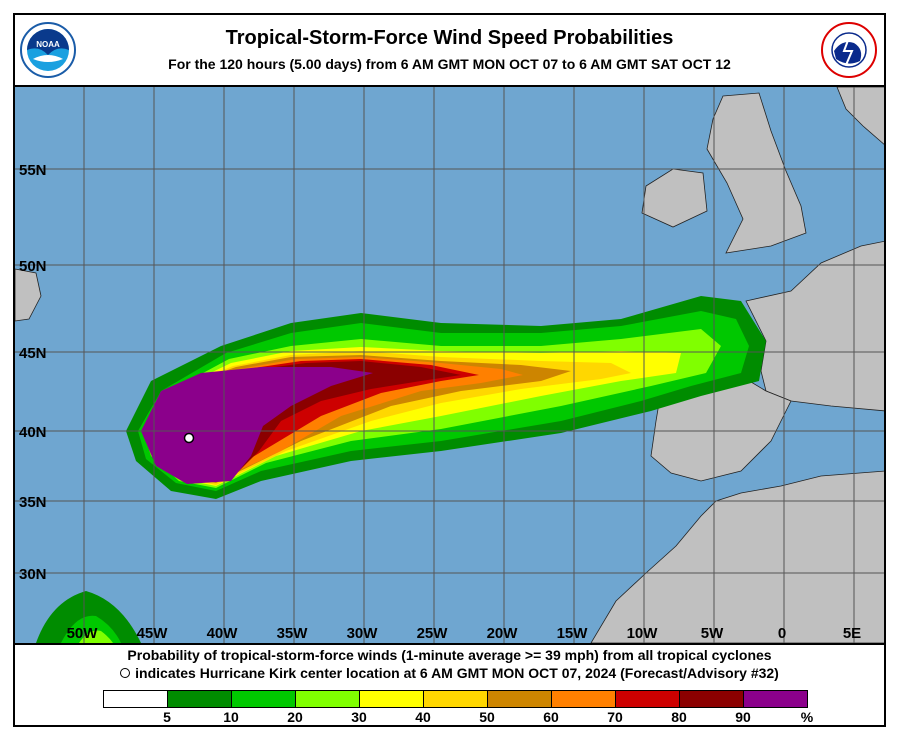 This screenshot has width=897, height=738. I want to click on land-africa, so click(737, 556).